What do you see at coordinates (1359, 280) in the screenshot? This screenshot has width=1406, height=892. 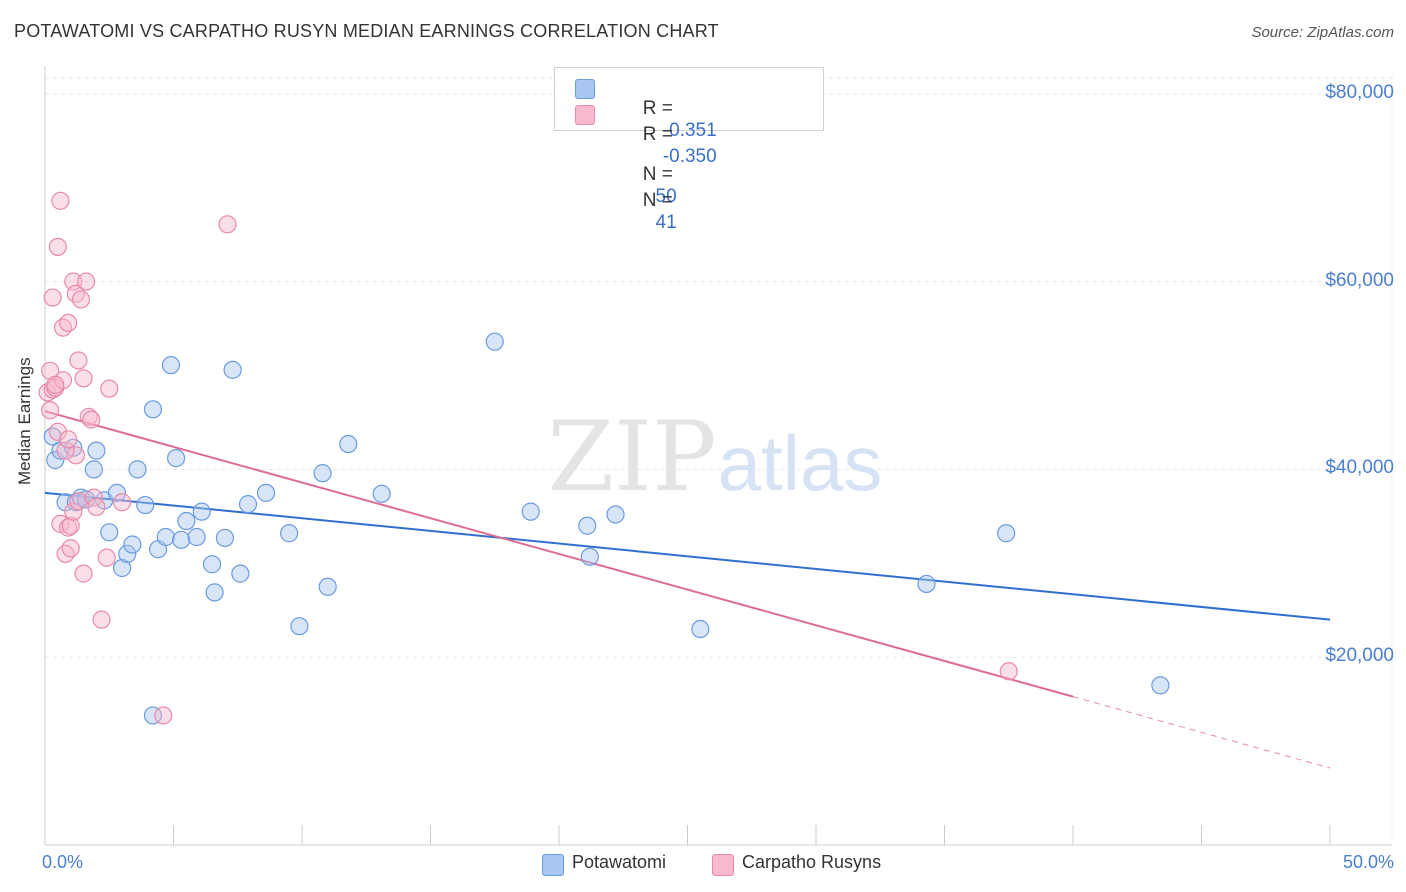 I see `y-tick-label: $60,000` at bounding box center [1359, 280].